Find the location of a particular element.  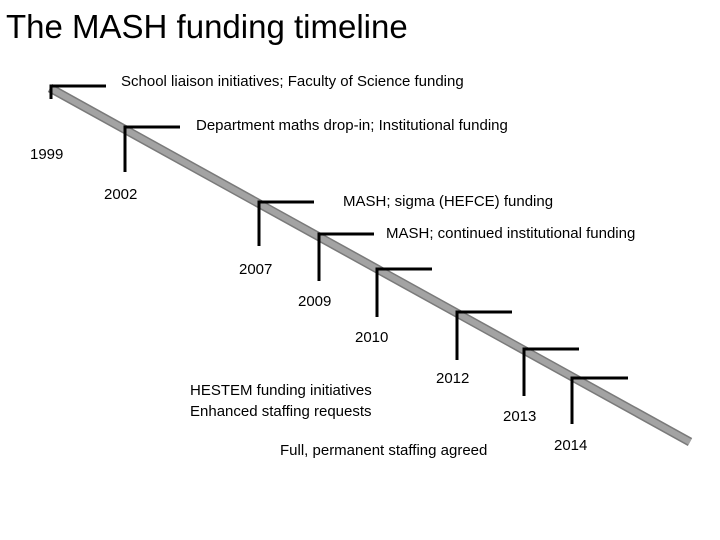

event-label-2009: MASH; continued institutional funding is located at coordinates (511, 233).